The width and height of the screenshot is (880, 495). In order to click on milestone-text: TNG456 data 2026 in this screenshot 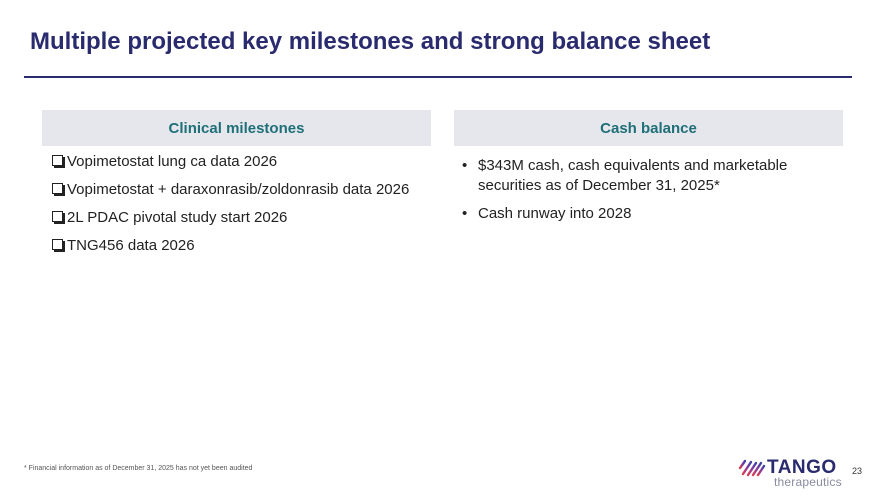, I will do `click(131, 245)`.